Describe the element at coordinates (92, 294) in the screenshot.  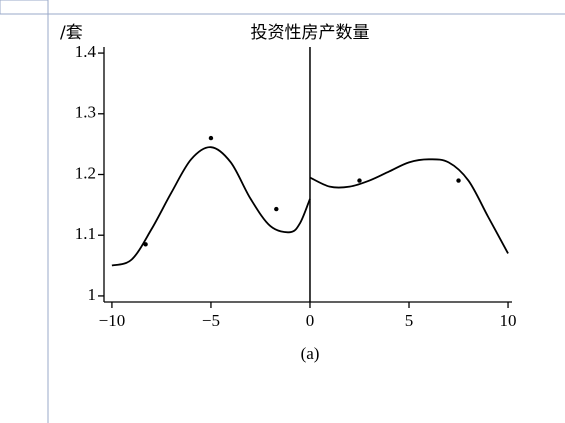
I see `y-tick-label: 1` at that location.